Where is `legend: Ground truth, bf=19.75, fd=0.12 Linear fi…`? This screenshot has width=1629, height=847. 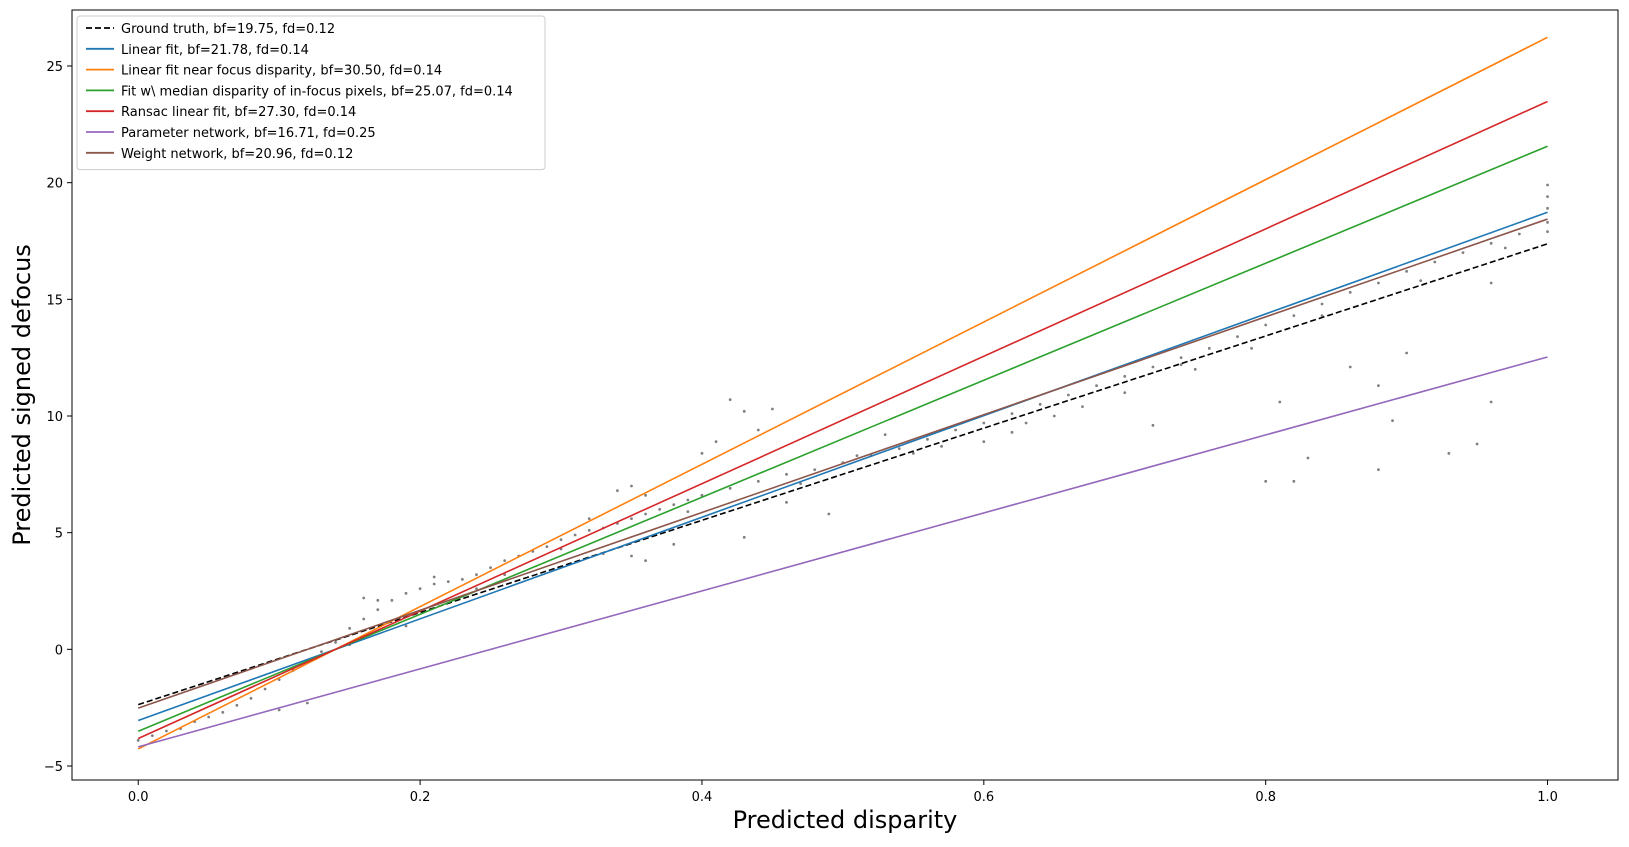 legend: Ground truth, bf=19.75, fd=0.12 Linear fi… is located at coordinates (311, 93).